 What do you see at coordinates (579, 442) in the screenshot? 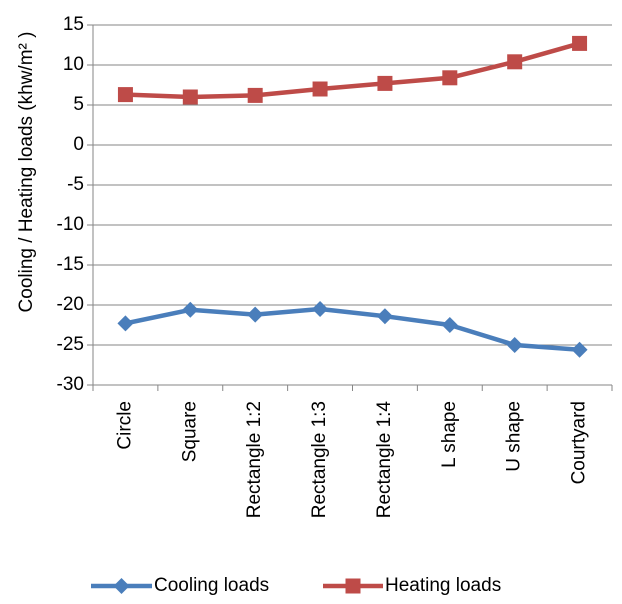
I see `x-tick-label: Courtyard` at bounding box center [579, 442].